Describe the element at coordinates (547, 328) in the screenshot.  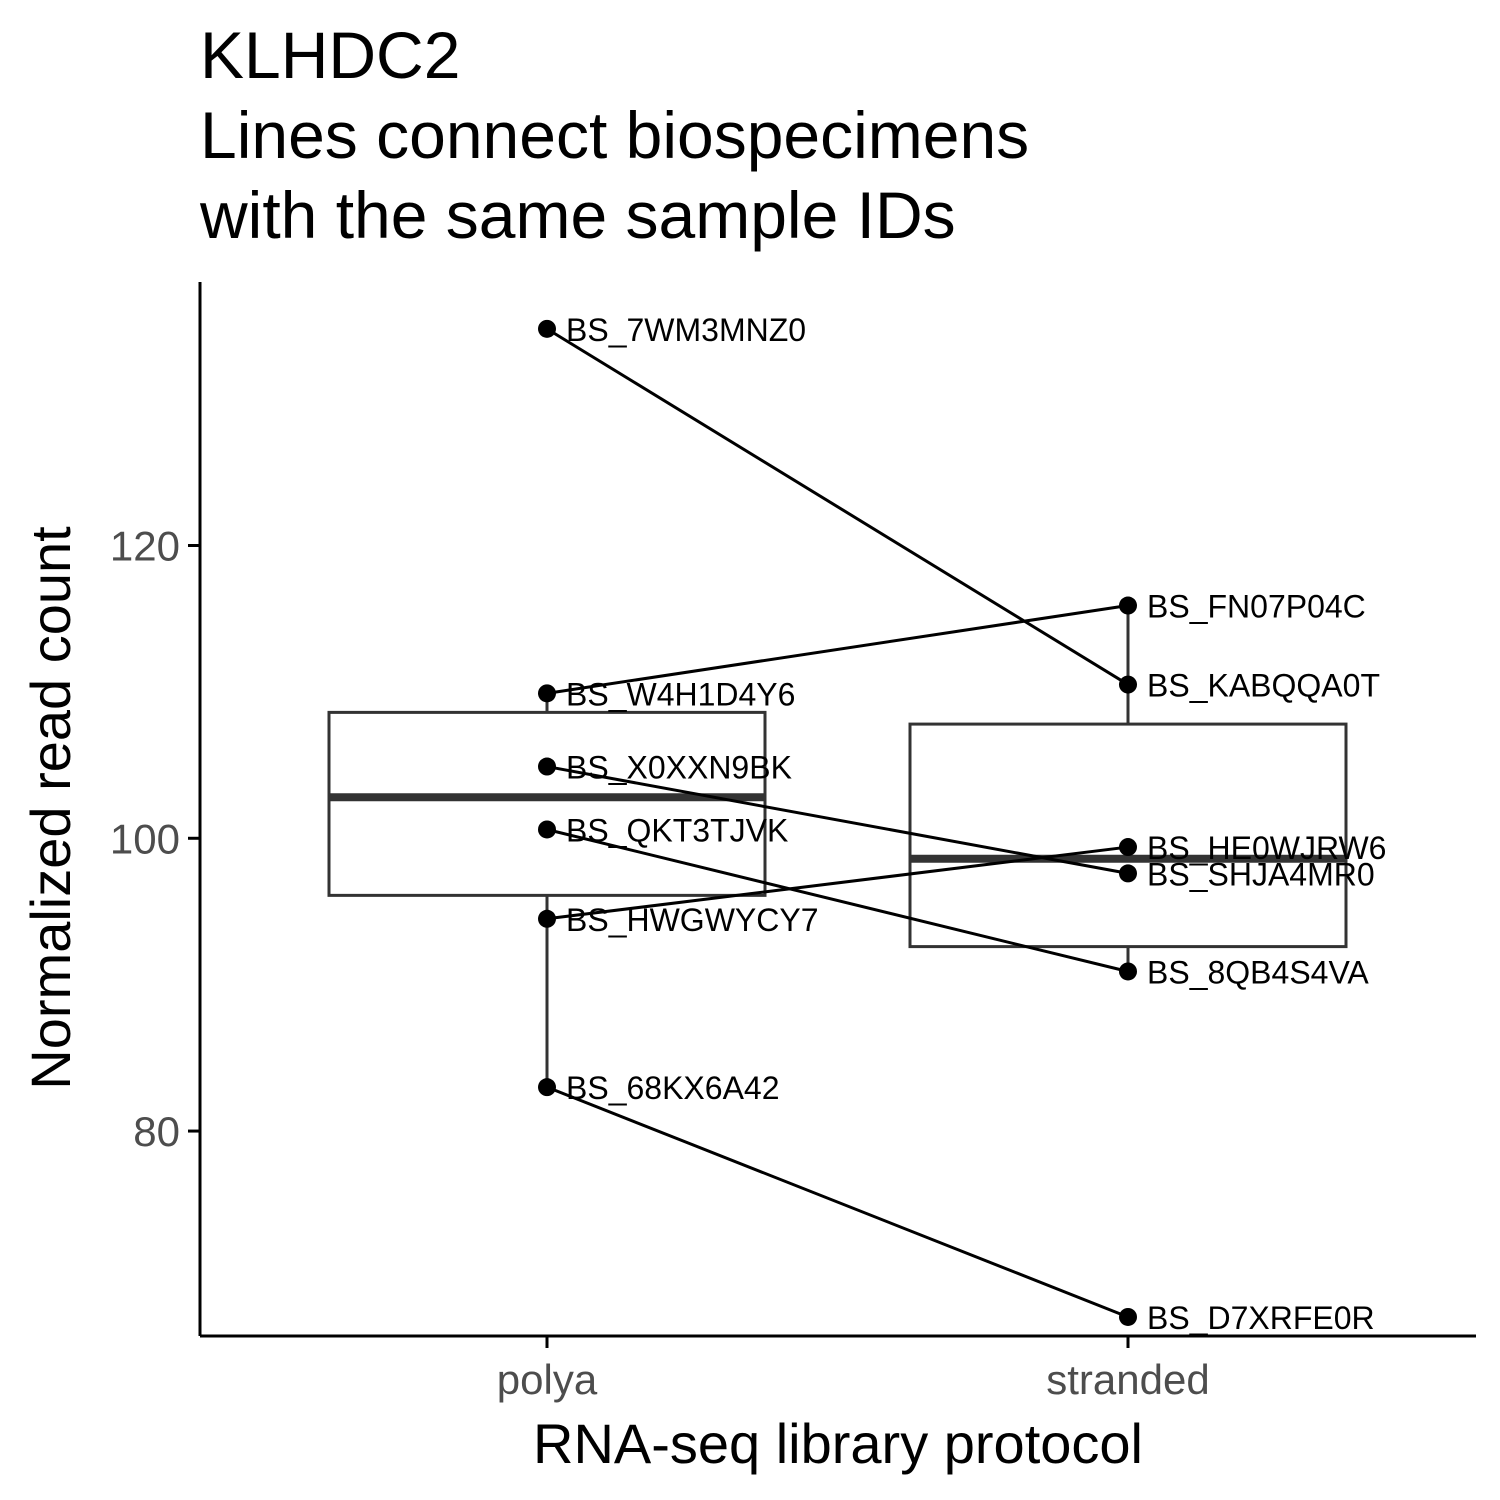
I see `point-bs-7wm3mnz0` at that location.